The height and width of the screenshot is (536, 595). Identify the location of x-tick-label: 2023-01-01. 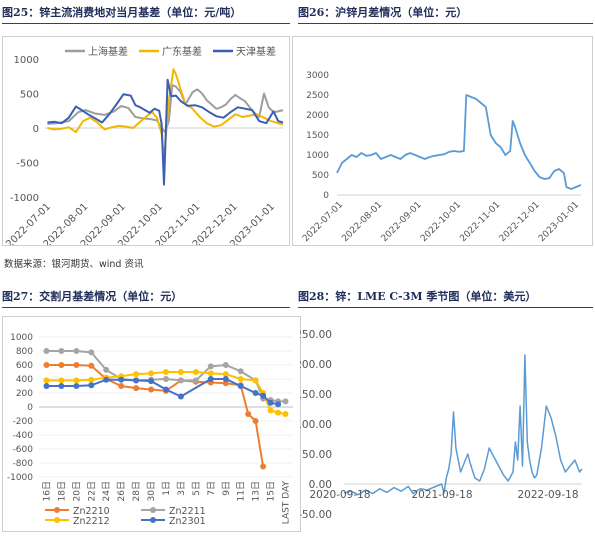
(559, 222).